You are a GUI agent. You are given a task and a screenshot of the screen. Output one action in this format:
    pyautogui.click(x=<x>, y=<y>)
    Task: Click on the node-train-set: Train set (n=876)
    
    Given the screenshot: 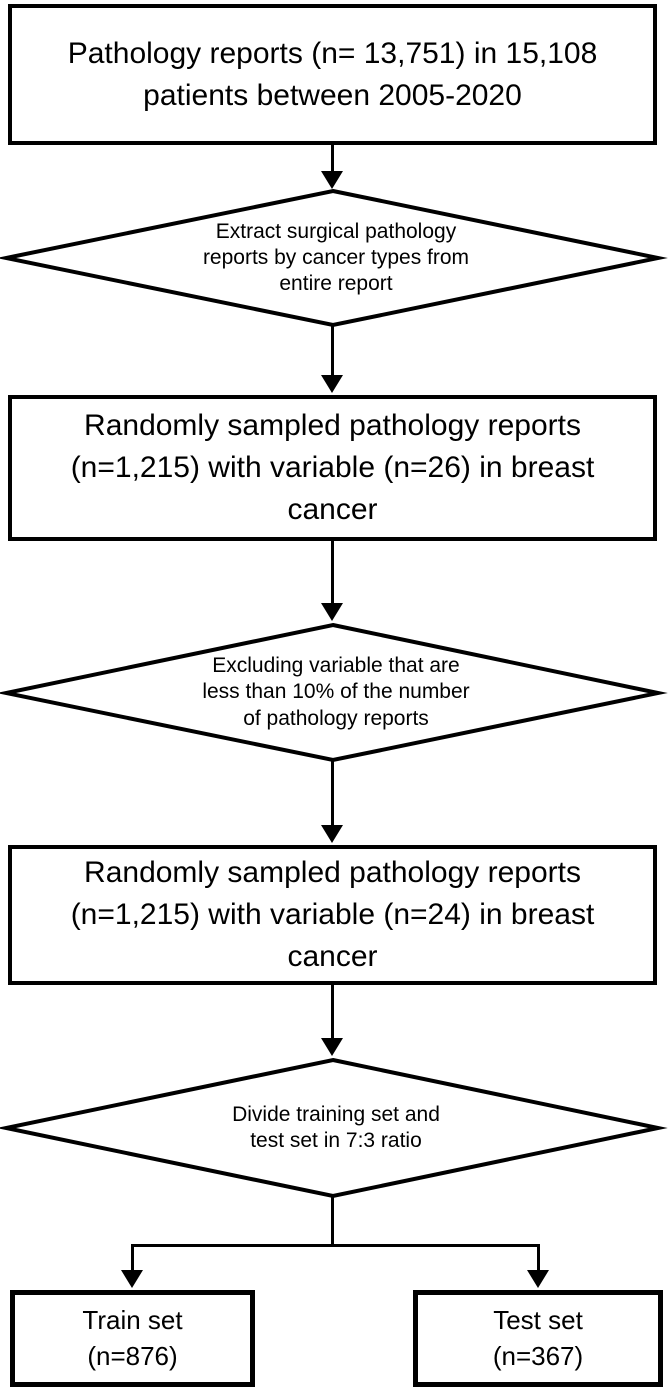 What is the action you would take?
    pyautogui.click(x=132, y=1338)
    